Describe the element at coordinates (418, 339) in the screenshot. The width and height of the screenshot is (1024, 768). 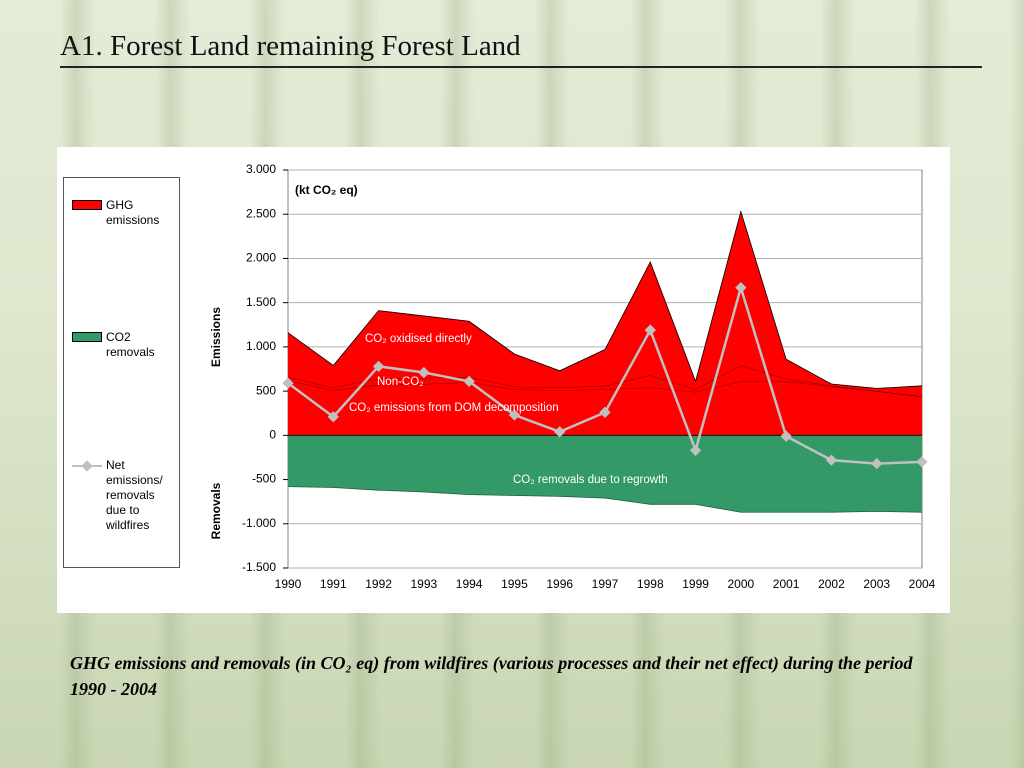
I see `component-label: CO₂ oxidised directly` at that location.